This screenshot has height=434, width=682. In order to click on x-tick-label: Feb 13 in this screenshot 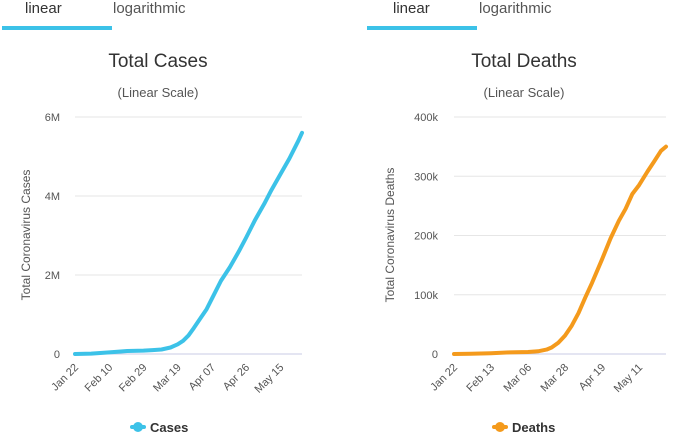, I will do `click(480, 378)`.